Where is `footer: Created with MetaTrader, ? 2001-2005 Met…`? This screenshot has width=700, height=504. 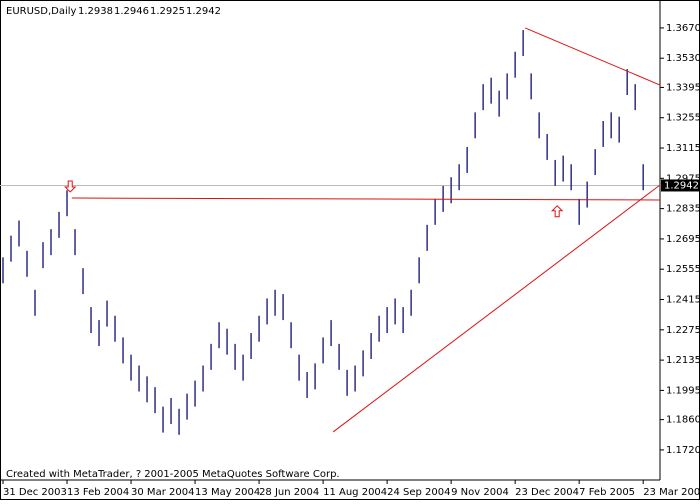 footer: Created with MetaTrader, ? 2001-2005 Met… is located at coordinates (173, 474).